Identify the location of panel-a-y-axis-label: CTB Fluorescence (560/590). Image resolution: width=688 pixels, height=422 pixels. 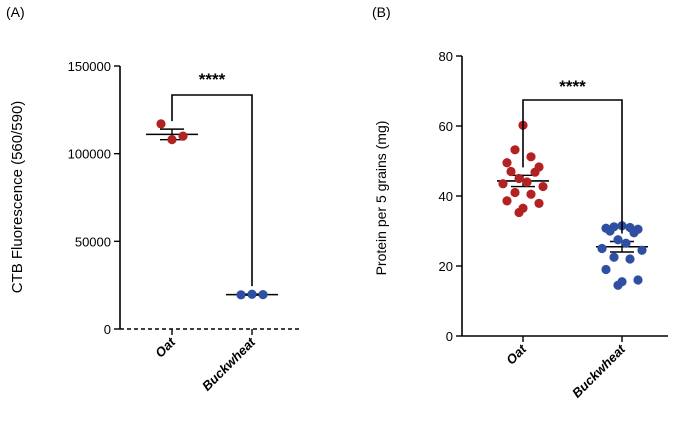
(17, 197).